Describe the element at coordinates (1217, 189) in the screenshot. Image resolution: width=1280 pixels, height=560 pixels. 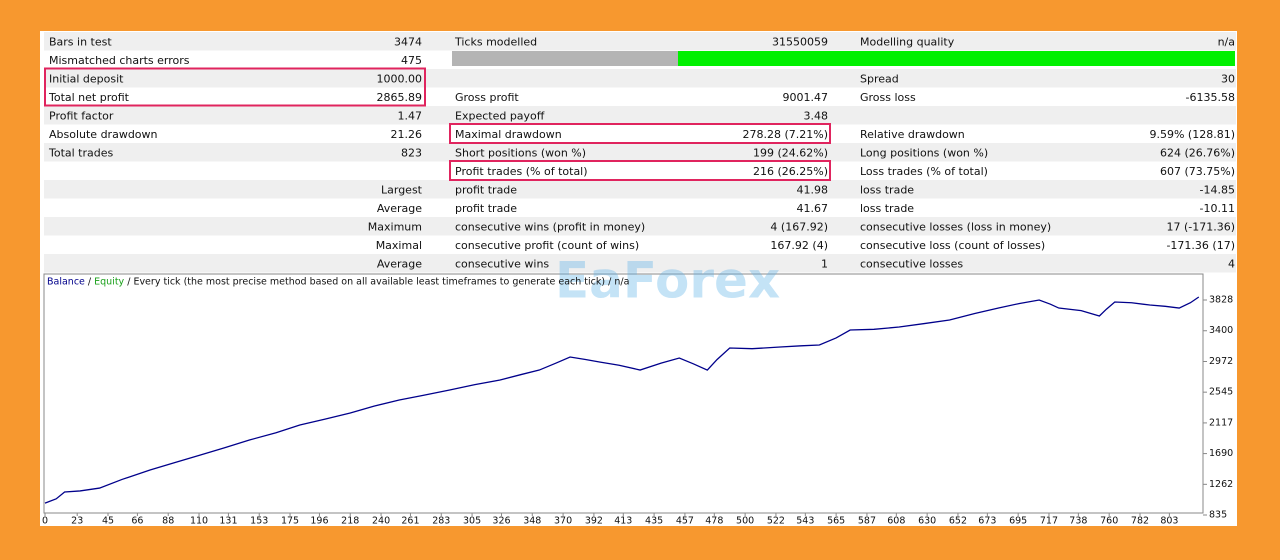
I see `table-cell: -14.85` at that location.